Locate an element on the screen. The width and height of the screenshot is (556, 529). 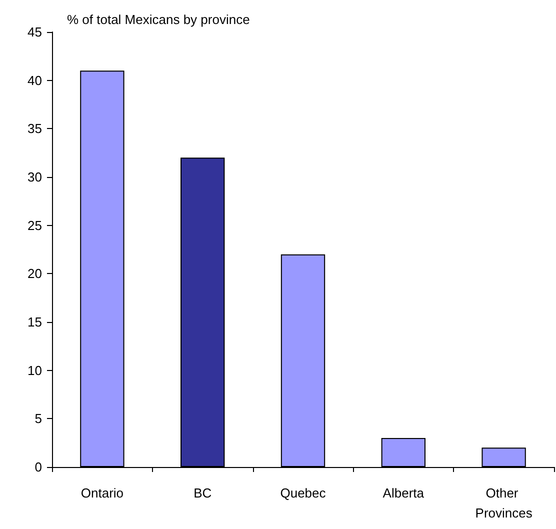
x-tick-label: Quebec is located at coordinates (303, 493).